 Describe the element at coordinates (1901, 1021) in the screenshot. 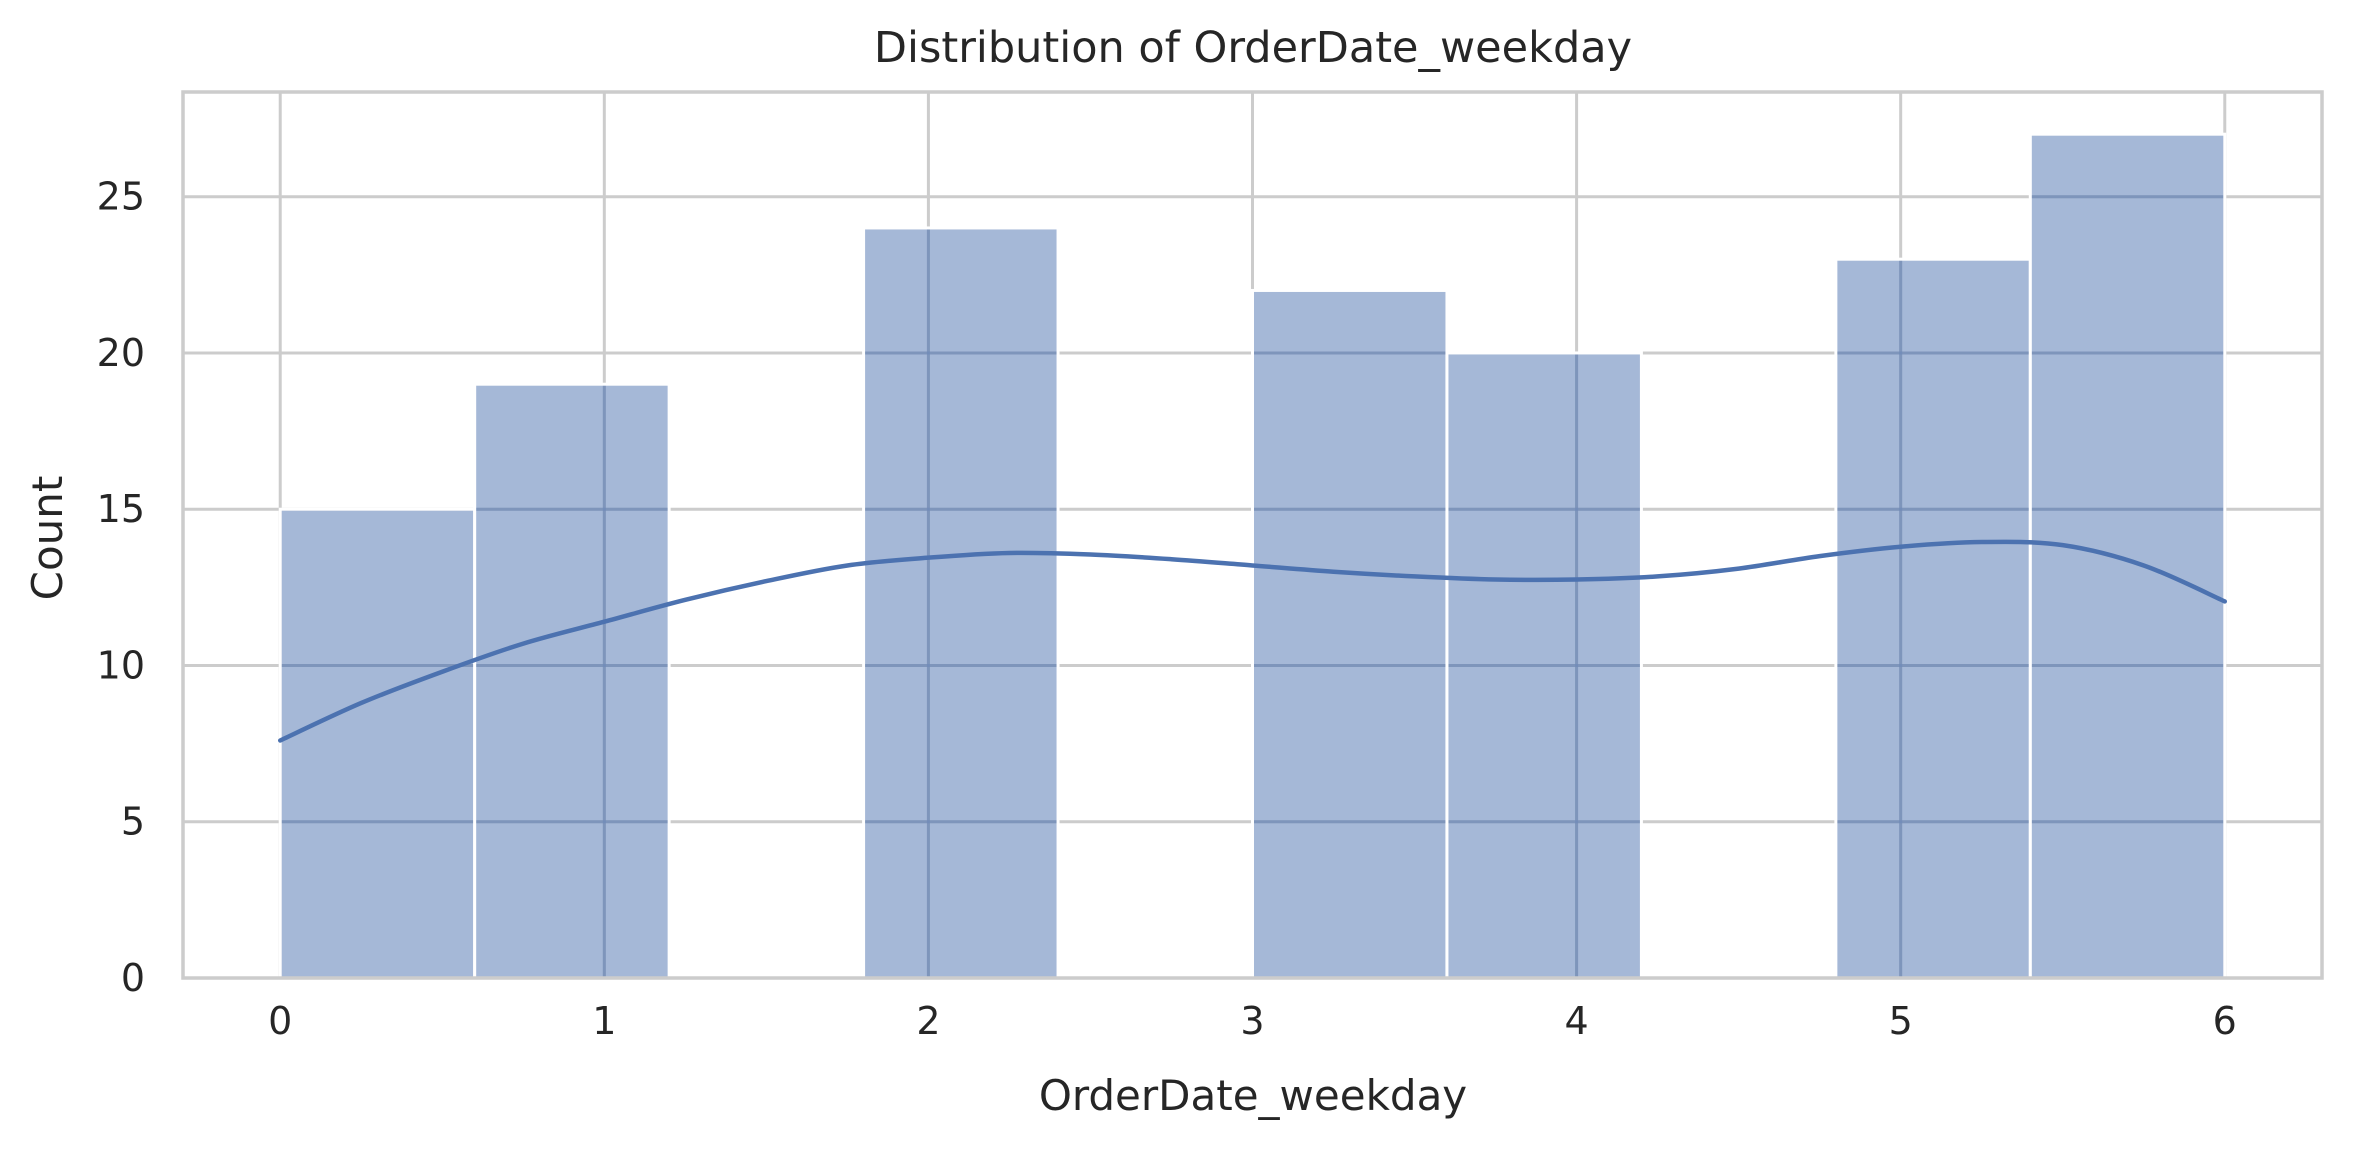

I see `x-tick-label: 5` at that location.